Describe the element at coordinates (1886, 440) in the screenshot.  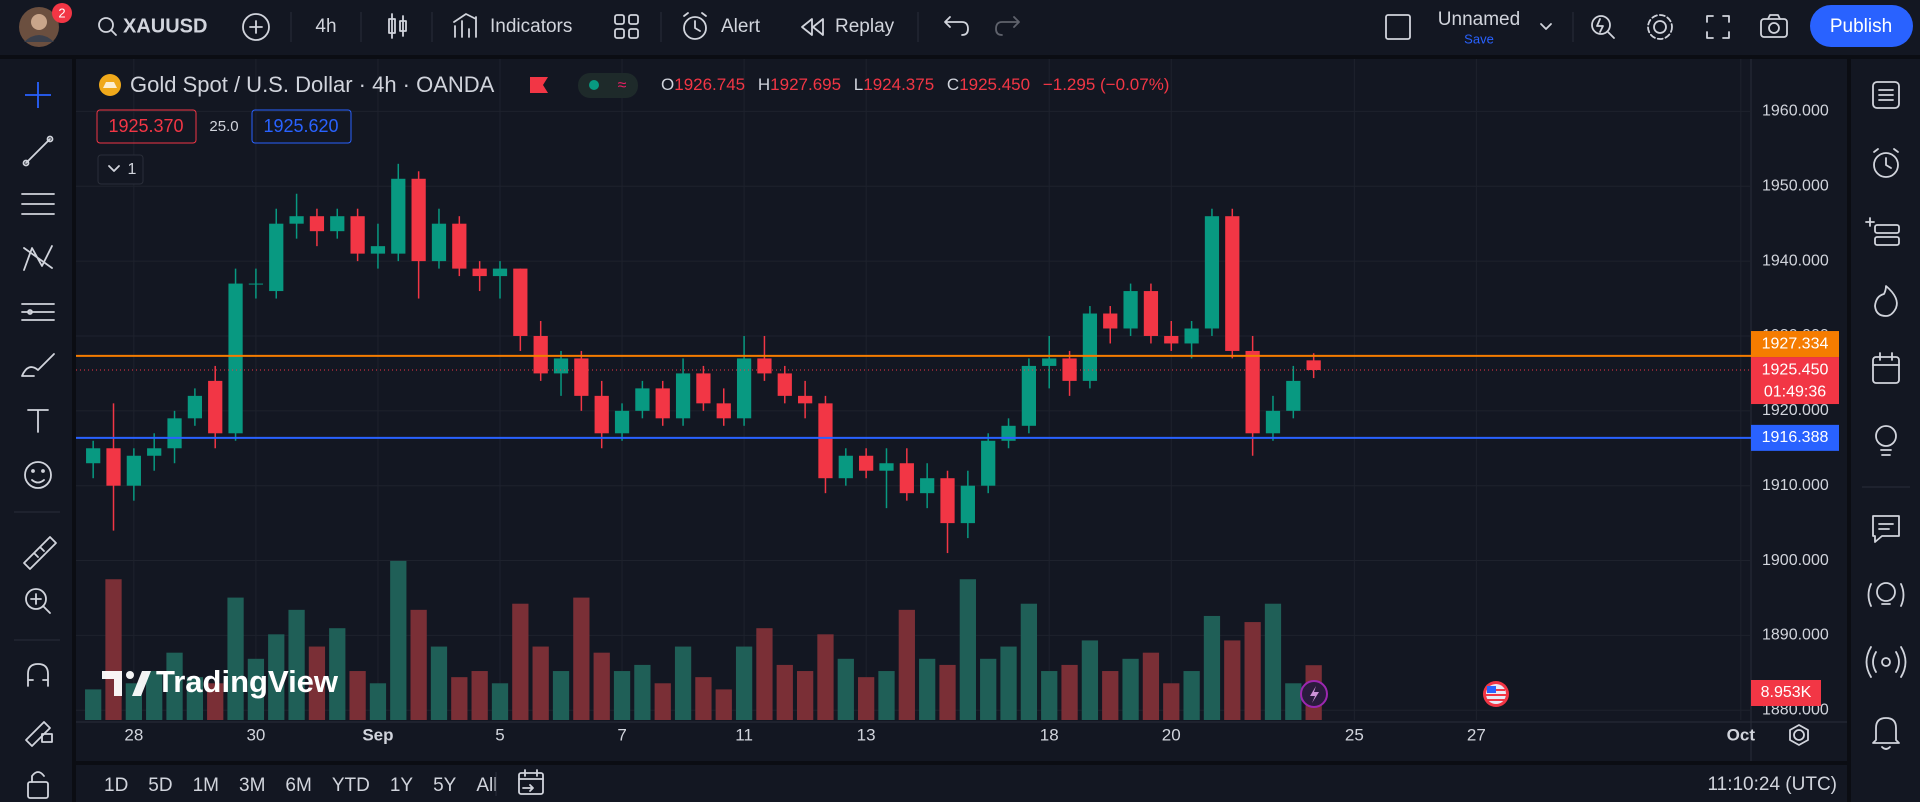
I see `ideas-button` at that location.